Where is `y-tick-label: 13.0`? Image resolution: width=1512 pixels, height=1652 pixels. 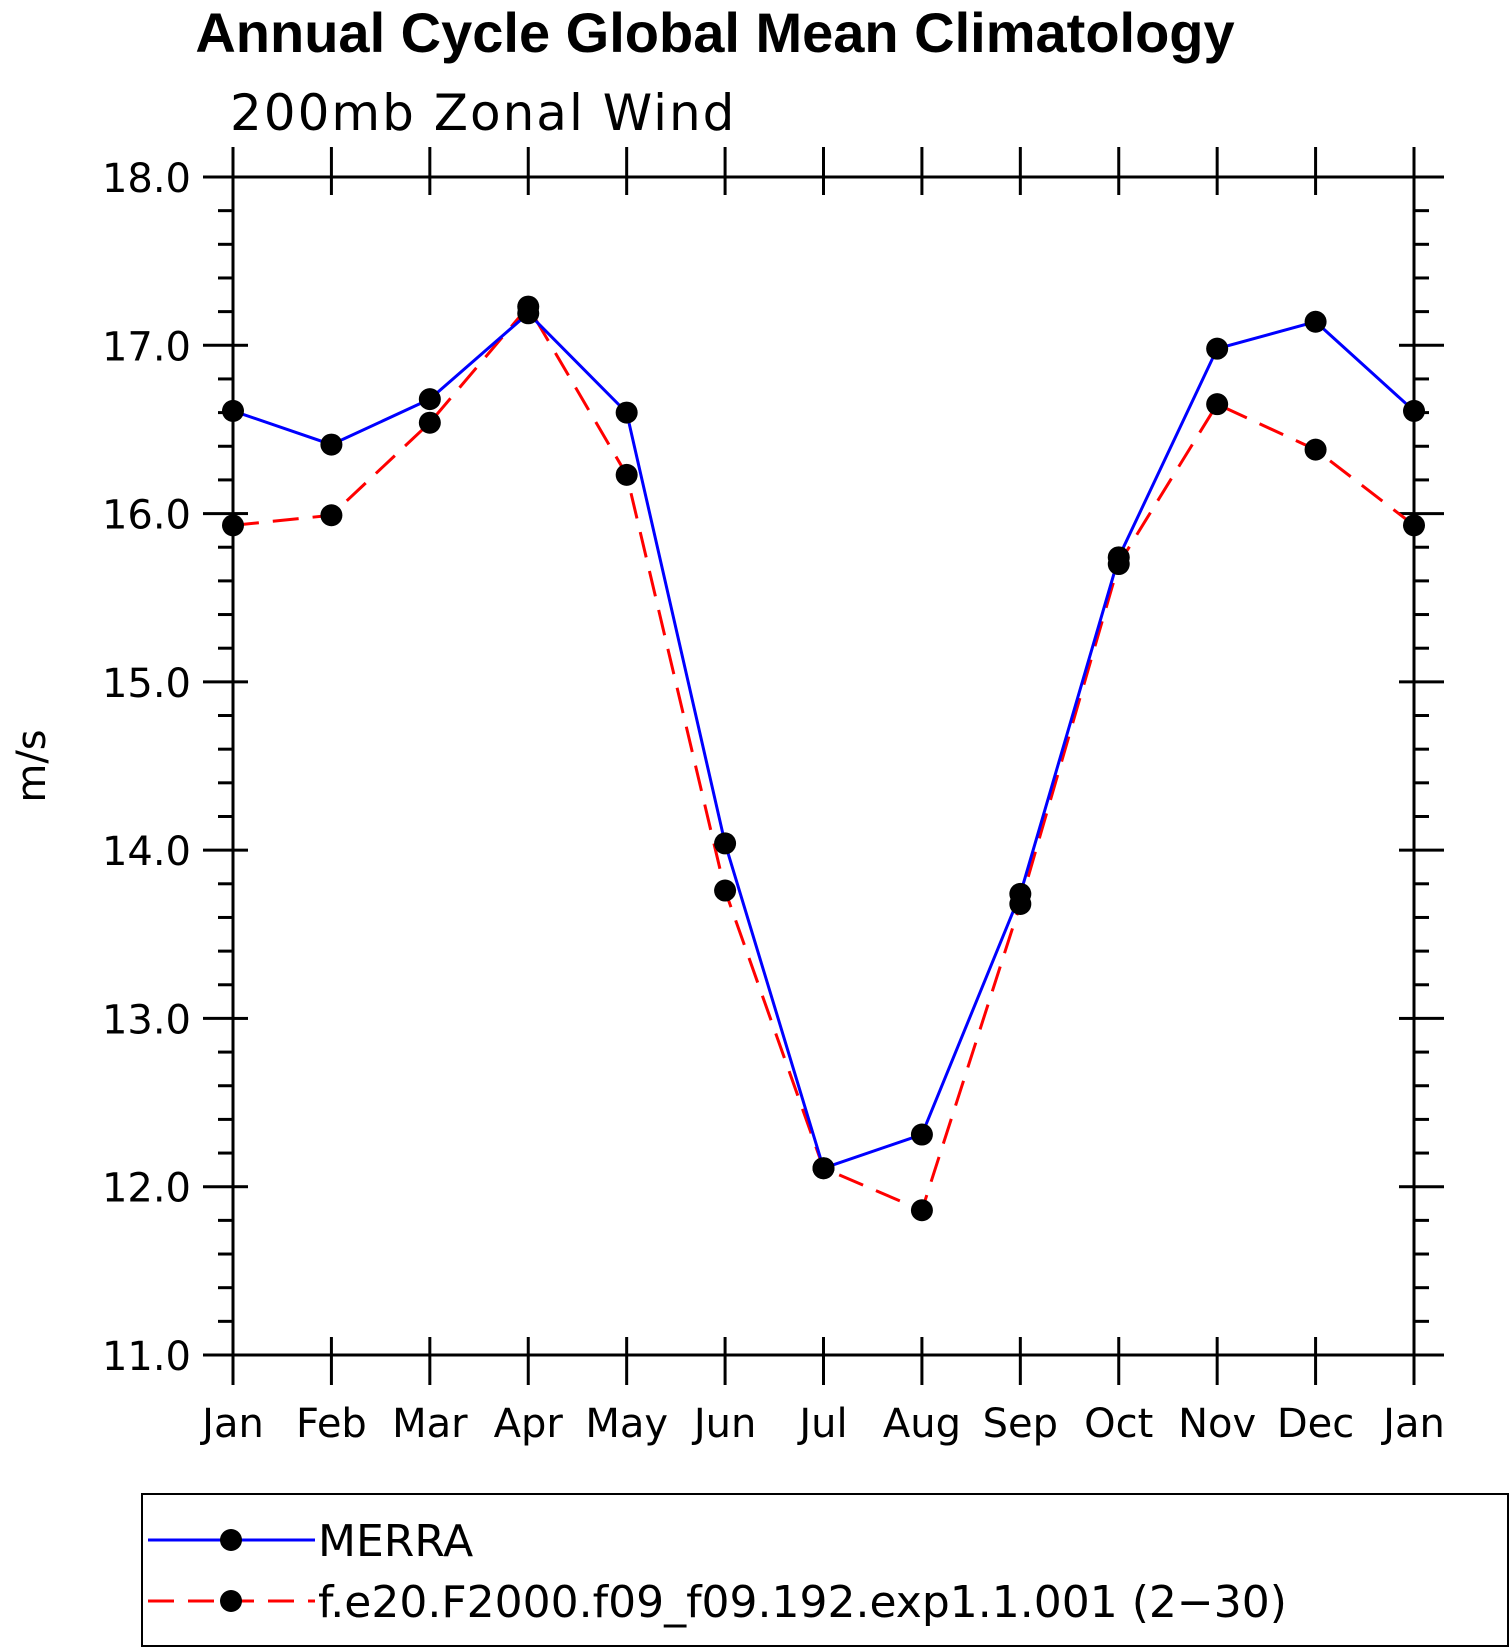 y-tick-label: 13.0 is located at coordinates (146, 1020).